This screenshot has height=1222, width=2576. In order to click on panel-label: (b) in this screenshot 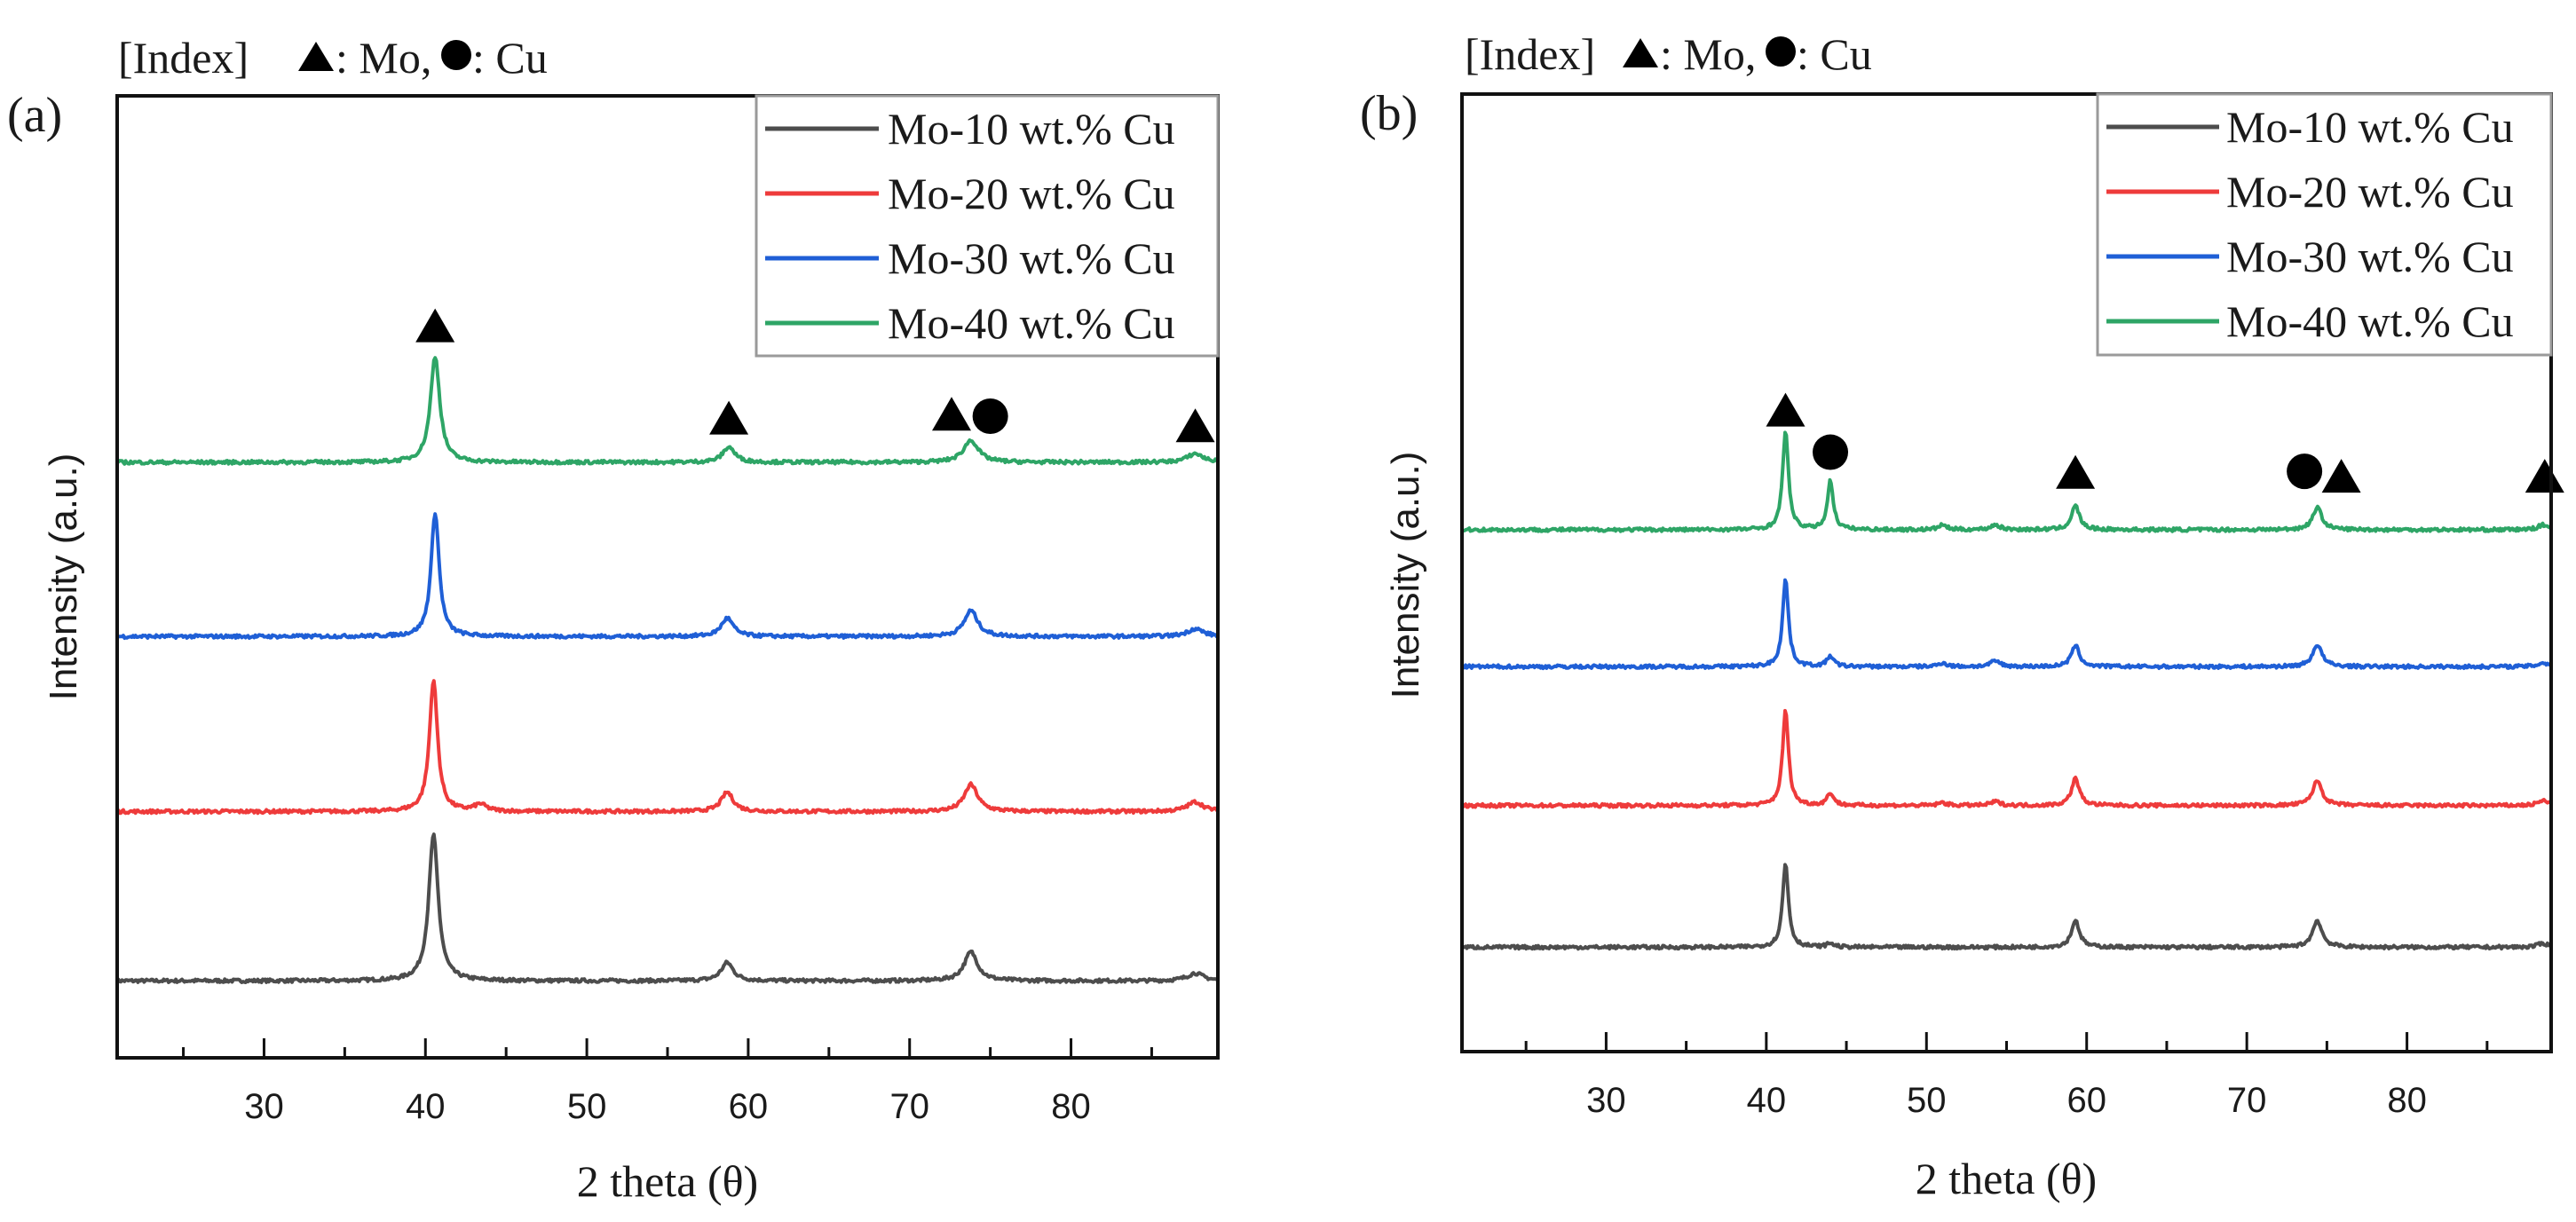, I will do `click(1389, 113)`.